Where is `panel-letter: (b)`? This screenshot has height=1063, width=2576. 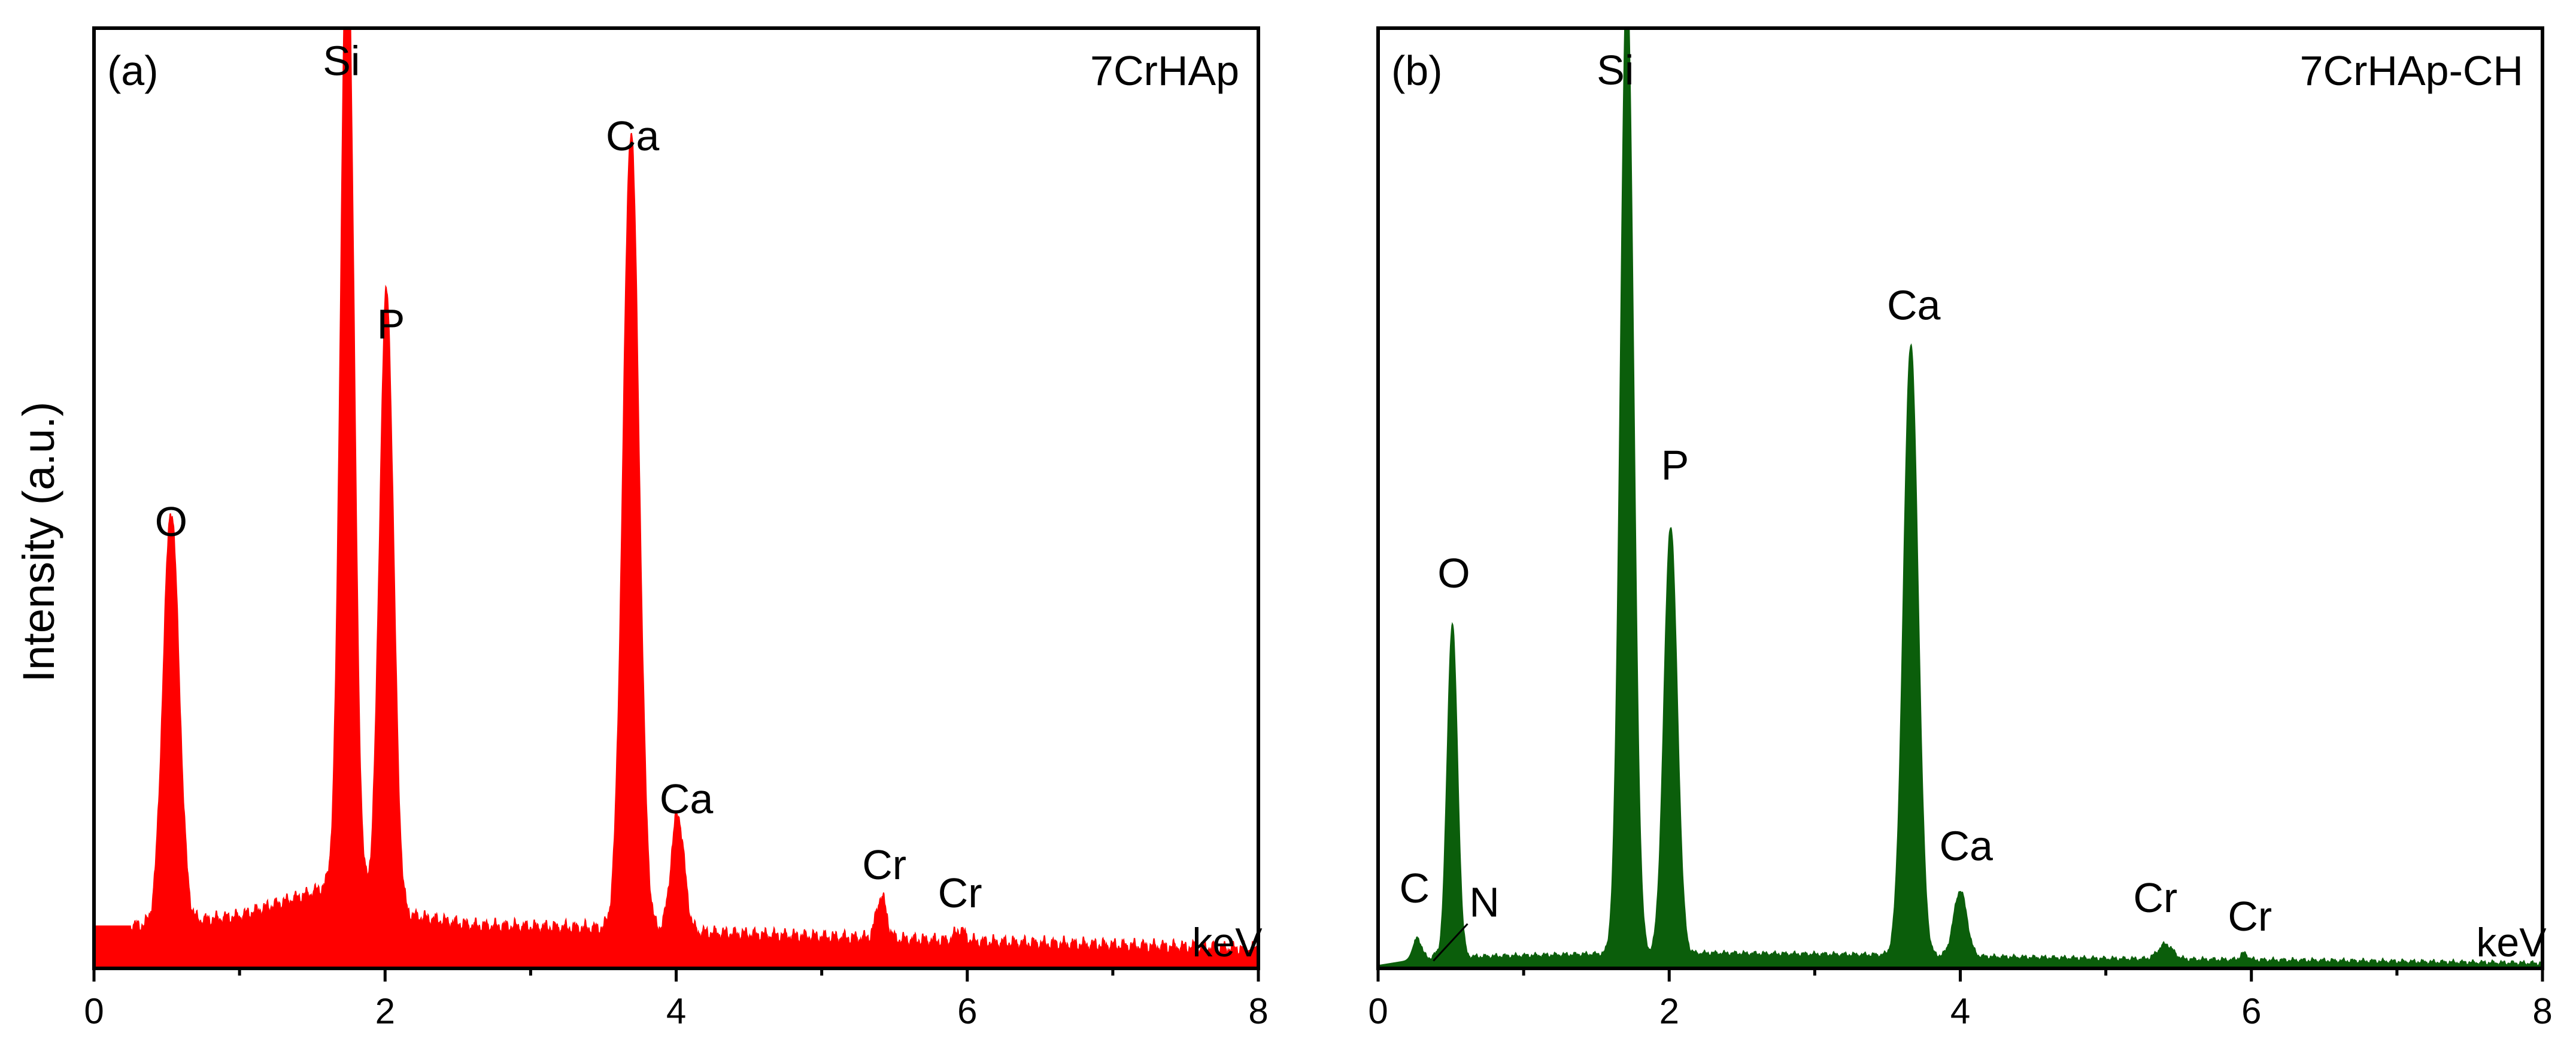 panel-letter: (b) is located at coordinates (1417, 70).